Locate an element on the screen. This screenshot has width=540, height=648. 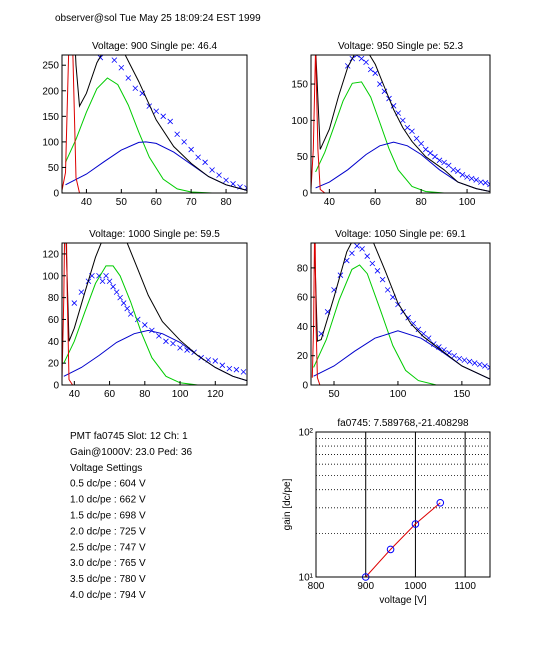
y-tick-label: 60 is located at coordinates (303, 298).